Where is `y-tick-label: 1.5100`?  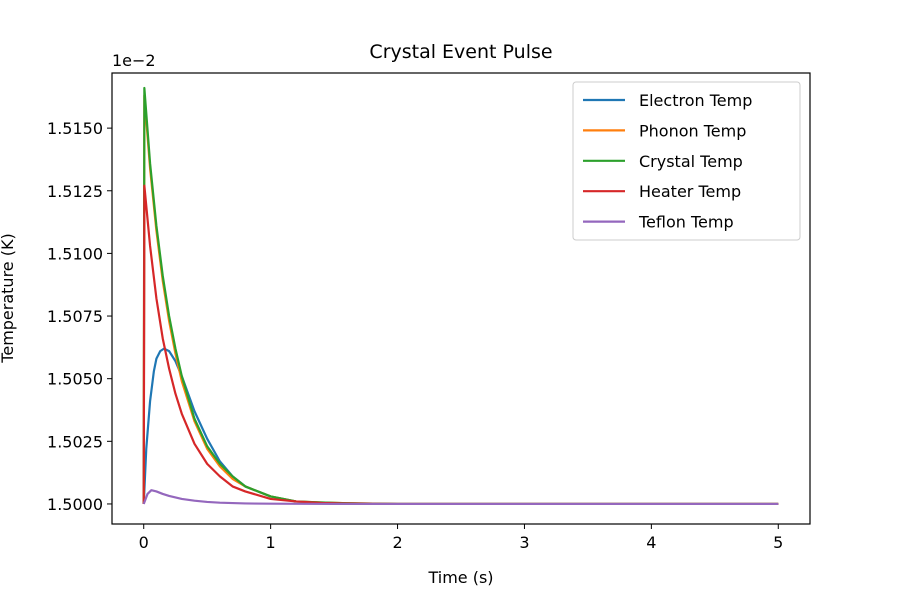 y-tick-label: 1.5100 is located at coordinates (75, 253).